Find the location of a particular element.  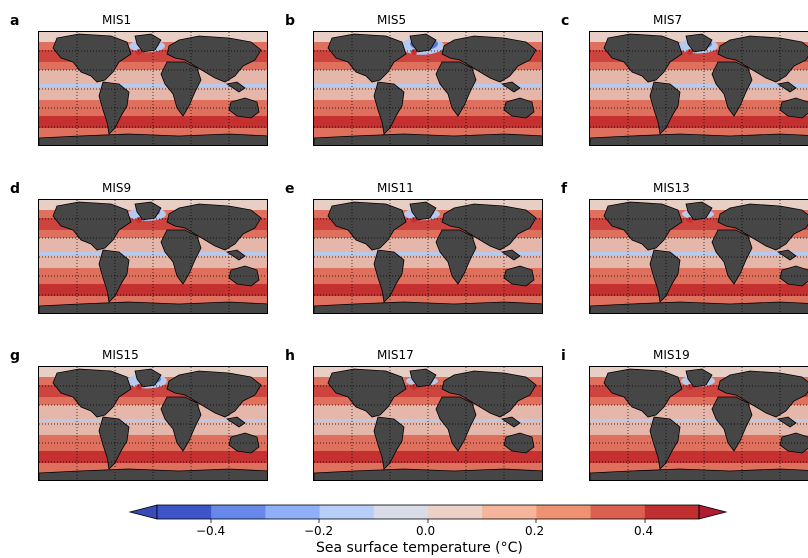

colorbar-extend-high is located at coordinates (713, 512).